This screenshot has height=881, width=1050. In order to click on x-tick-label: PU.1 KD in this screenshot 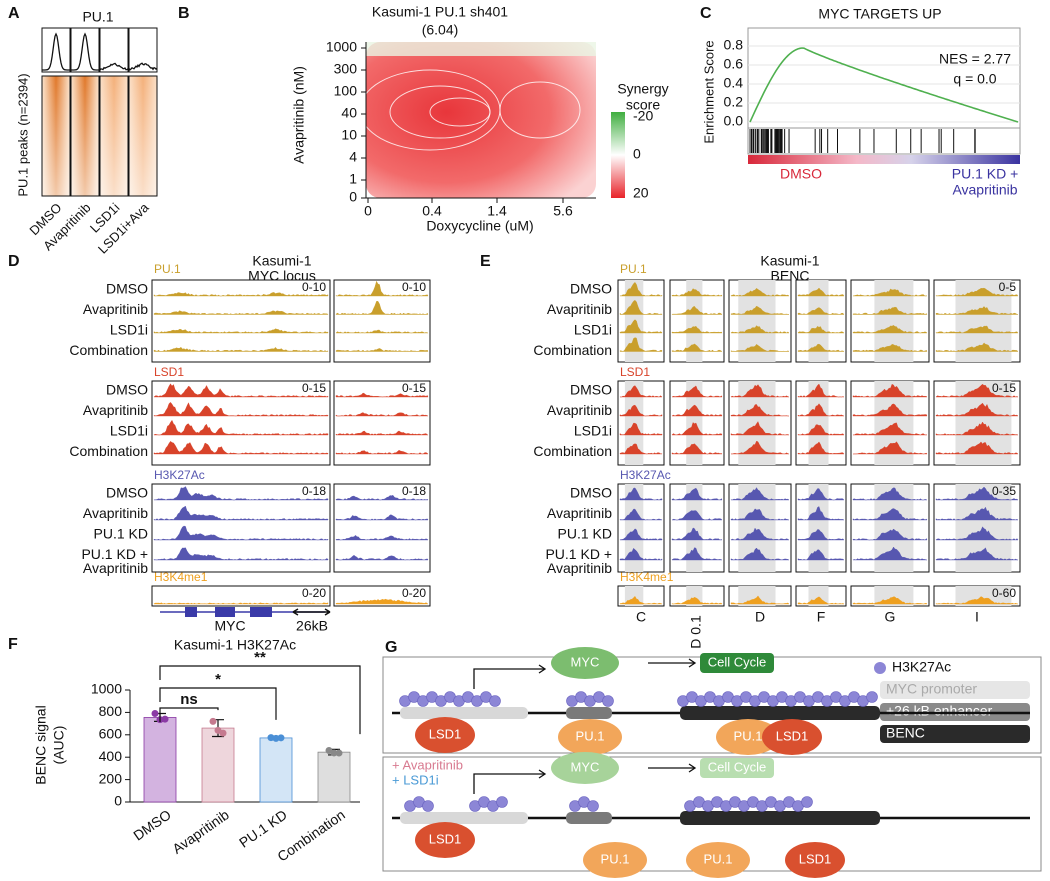, I will do `click(263, 828)`.